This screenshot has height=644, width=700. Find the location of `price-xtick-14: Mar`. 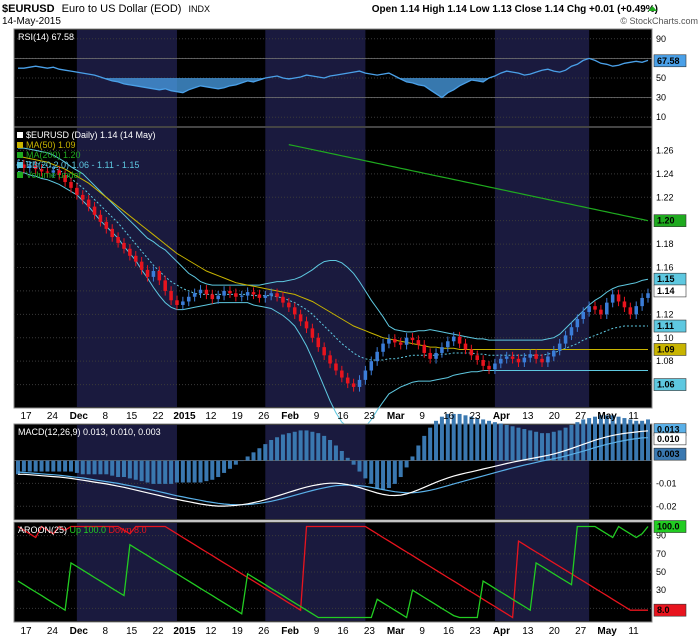

price-xtick-14: Mar is located at coordinates (396, 416).